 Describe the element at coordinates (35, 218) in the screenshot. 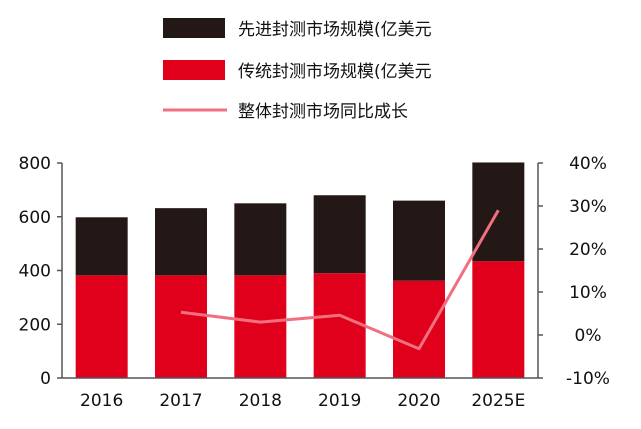

I see `left-tick-label: 600` at that location.